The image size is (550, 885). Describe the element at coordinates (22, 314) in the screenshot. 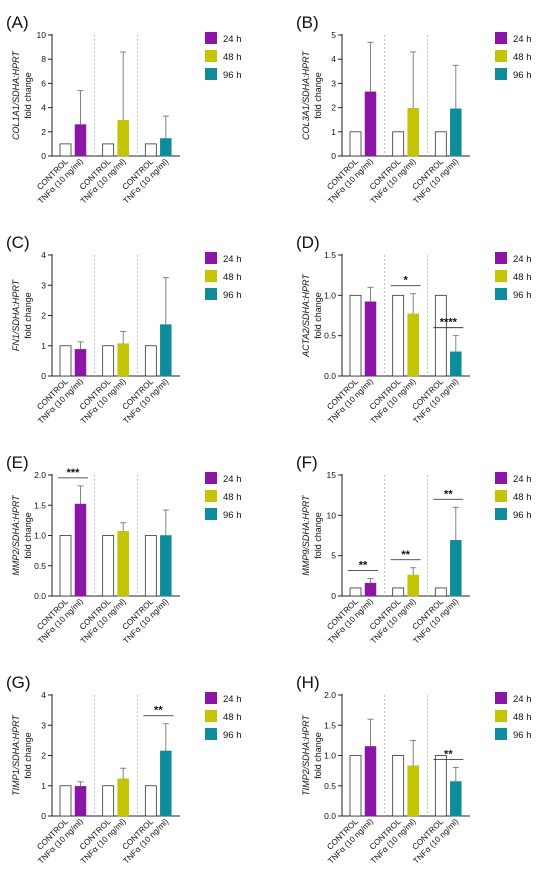

I see `y-axis-title: FN1/SDHA:HPRT fold change` at that location.